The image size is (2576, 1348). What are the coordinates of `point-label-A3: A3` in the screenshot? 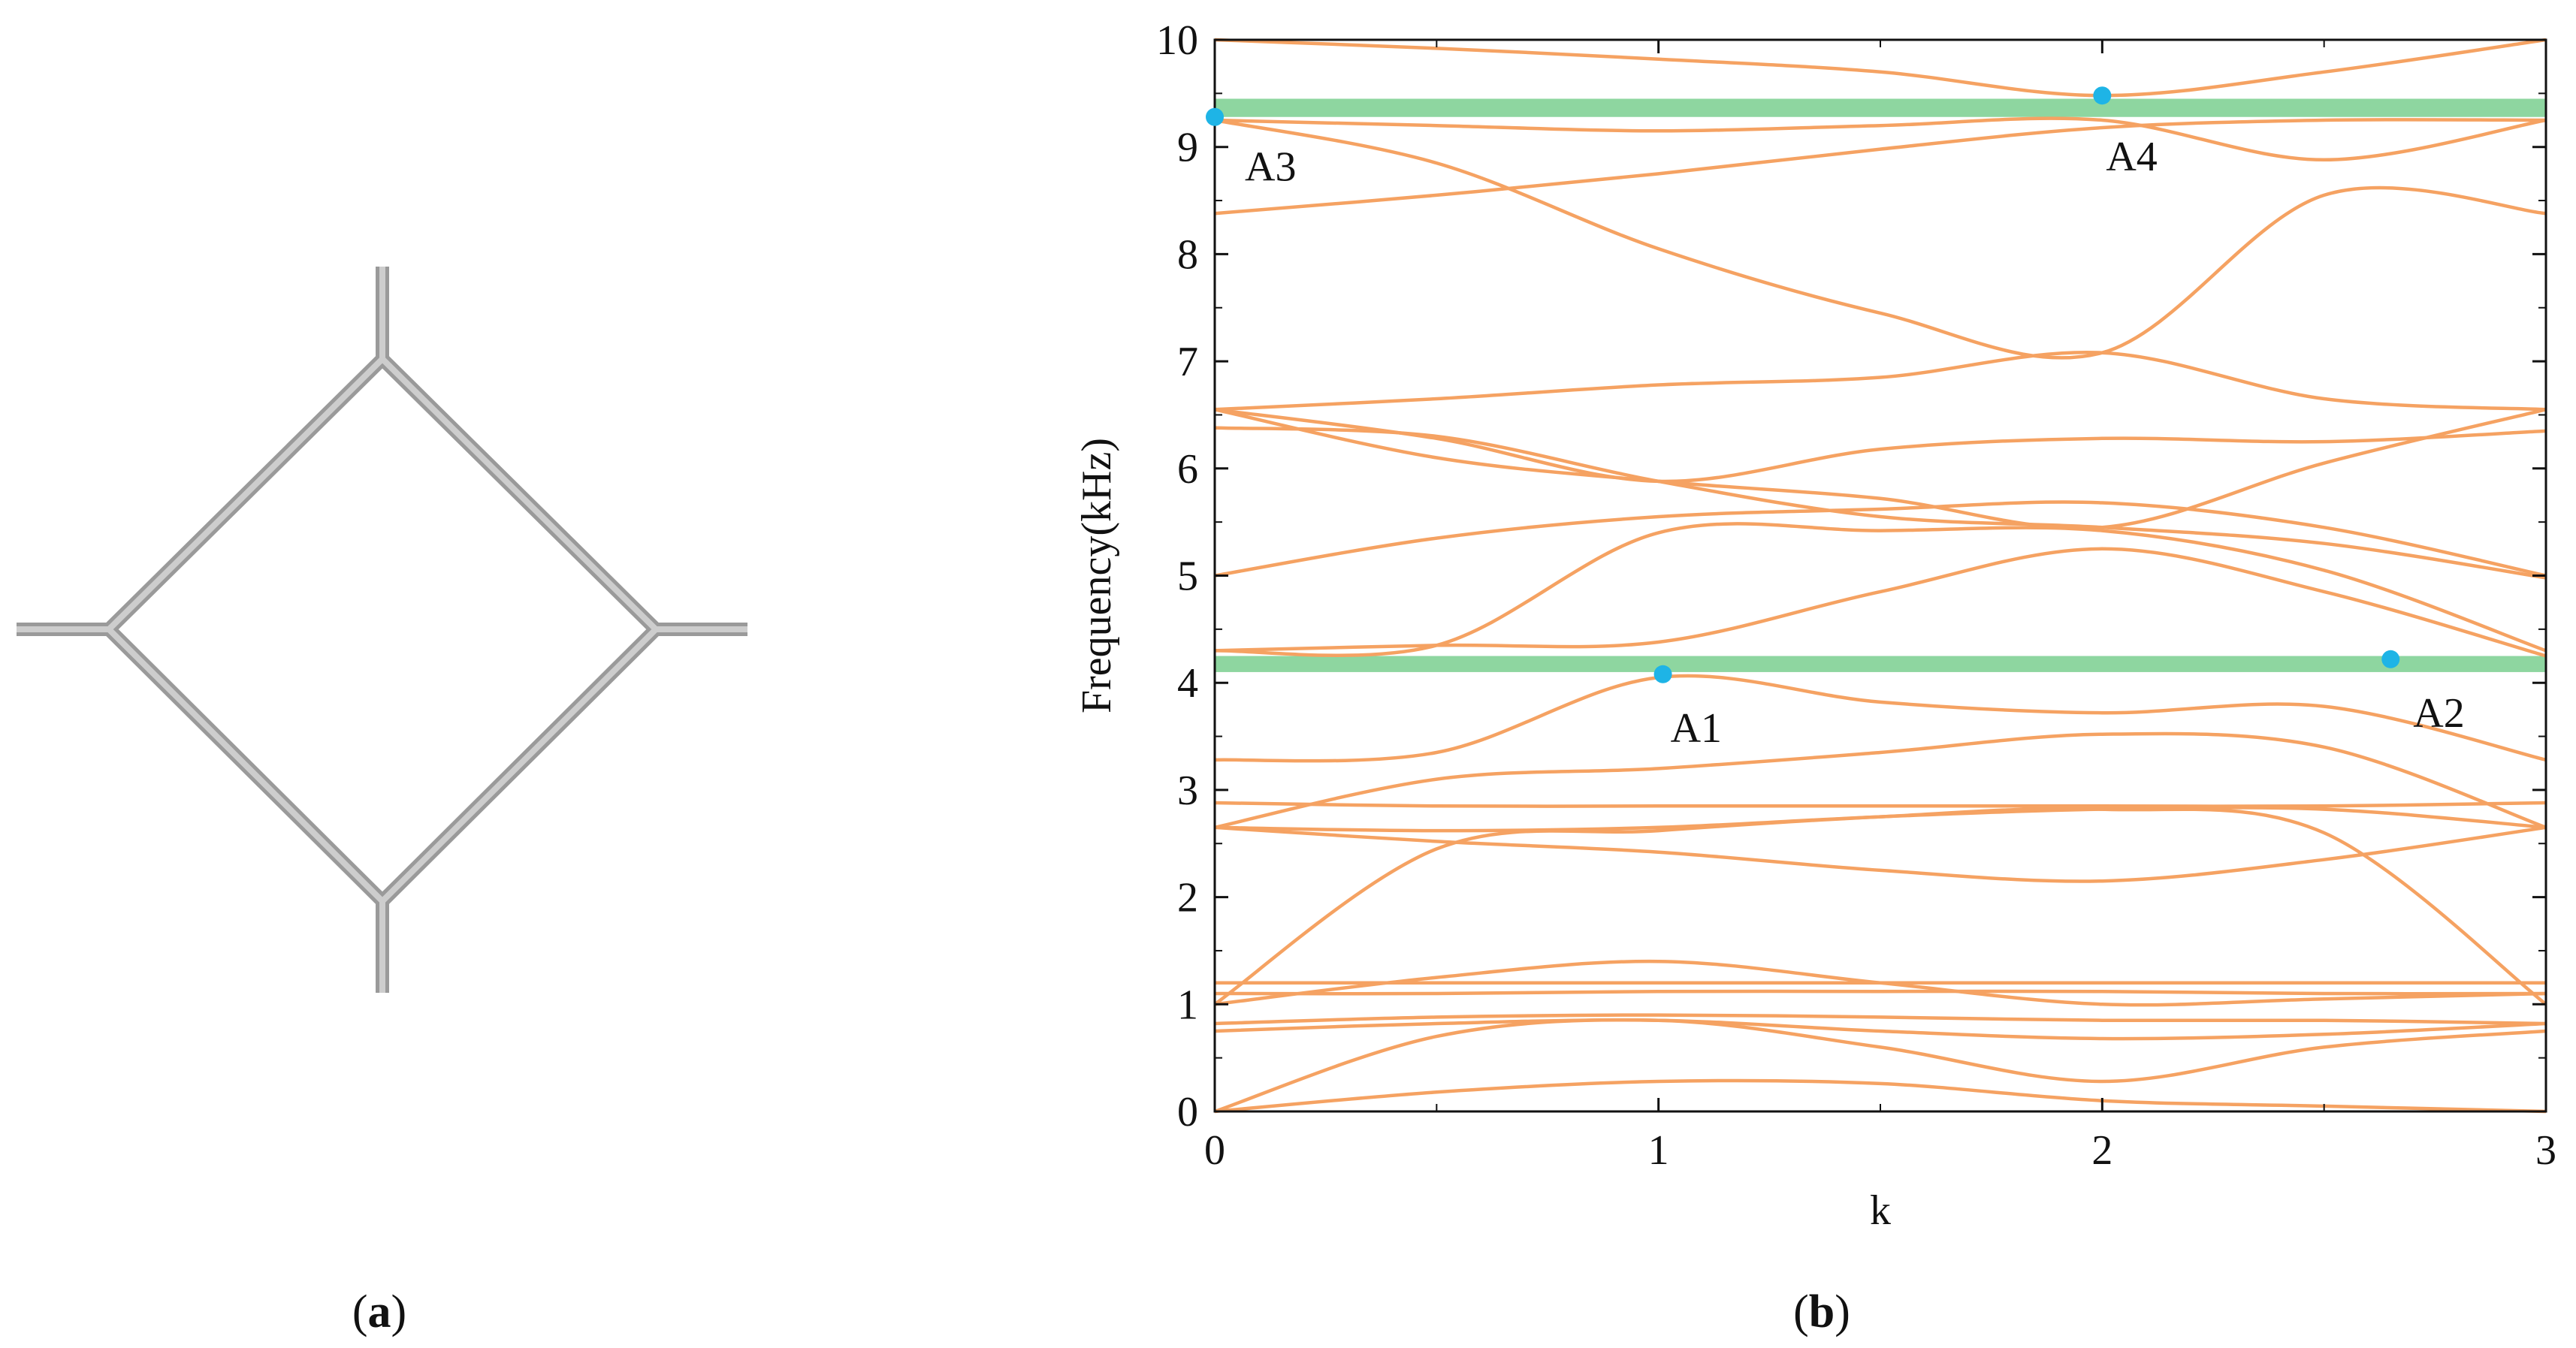 It's located at (1270, 168).